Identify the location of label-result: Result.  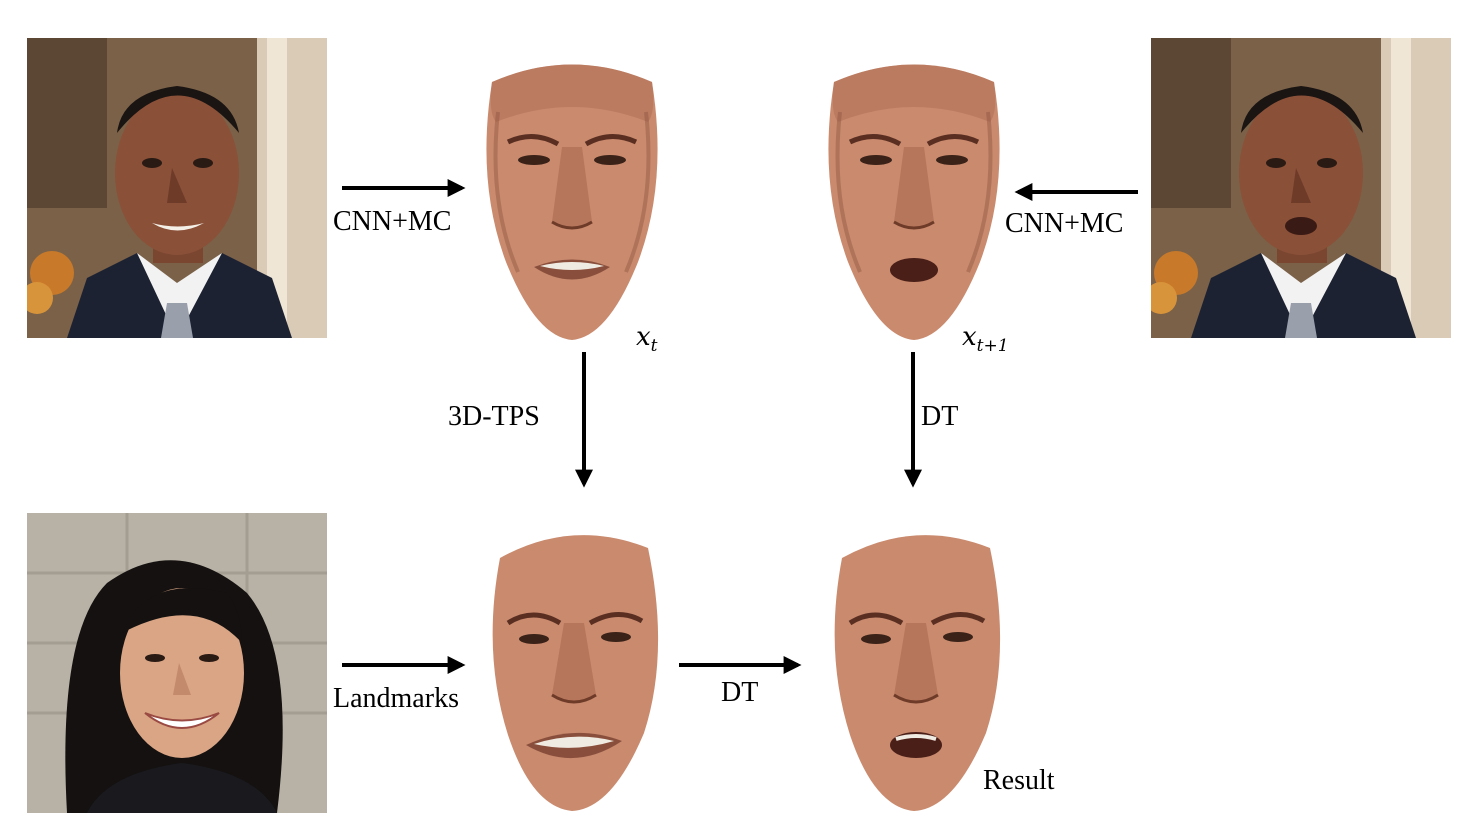
(1019, 780).